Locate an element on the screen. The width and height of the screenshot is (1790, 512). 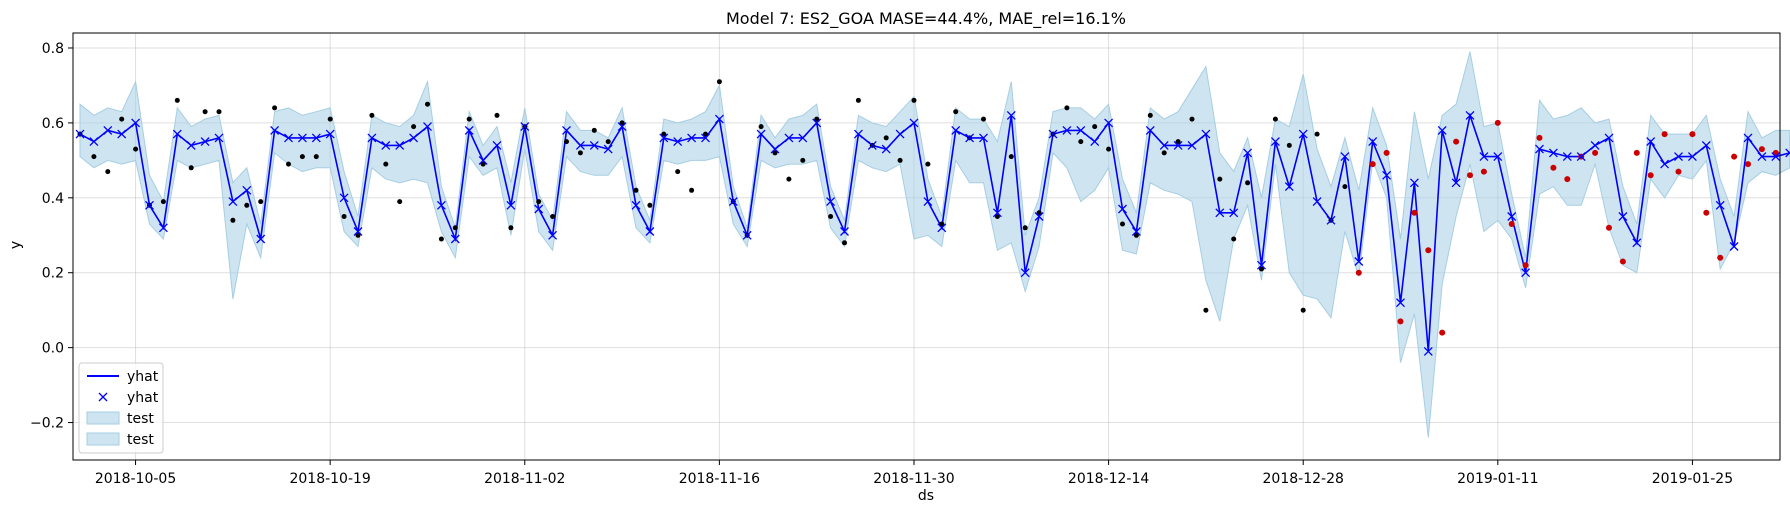
y-tick-label: 0.0 is located at coordinates (53, 349).